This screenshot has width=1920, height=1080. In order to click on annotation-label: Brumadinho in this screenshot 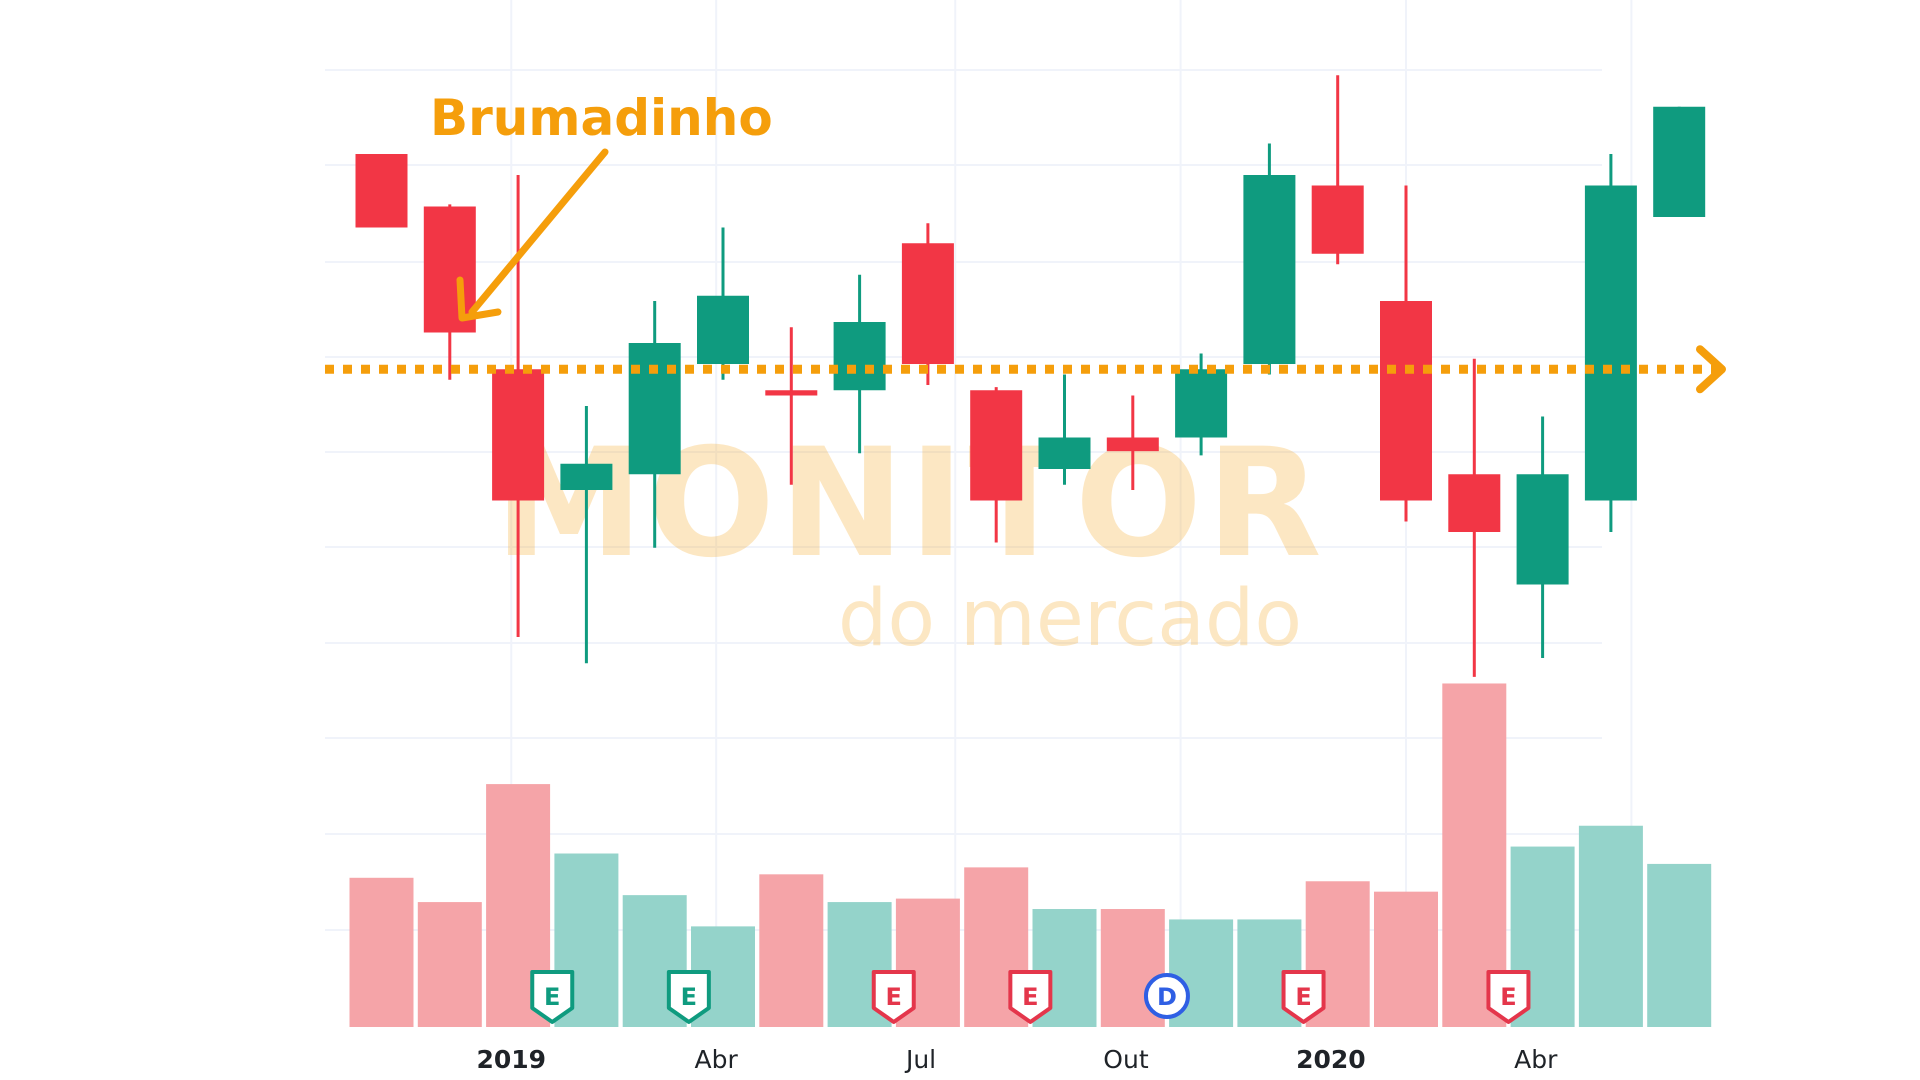, I will do `click(601, 118)`.